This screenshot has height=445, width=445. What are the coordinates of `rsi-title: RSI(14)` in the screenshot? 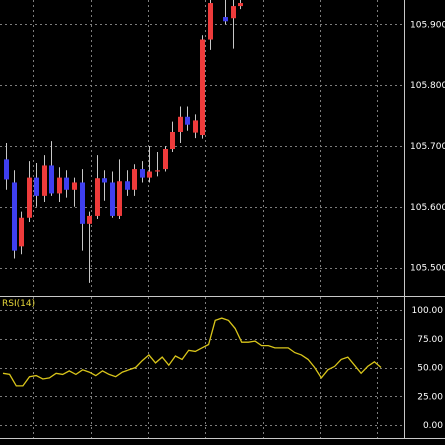 It's located at (18, 304).